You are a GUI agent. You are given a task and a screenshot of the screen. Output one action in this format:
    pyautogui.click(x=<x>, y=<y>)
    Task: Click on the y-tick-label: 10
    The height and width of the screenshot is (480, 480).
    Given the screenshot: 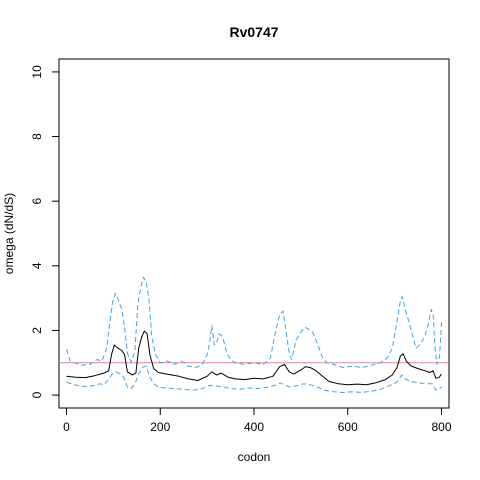 What is the action you would take?
    pyautogui.click(x=37, y=72)
    